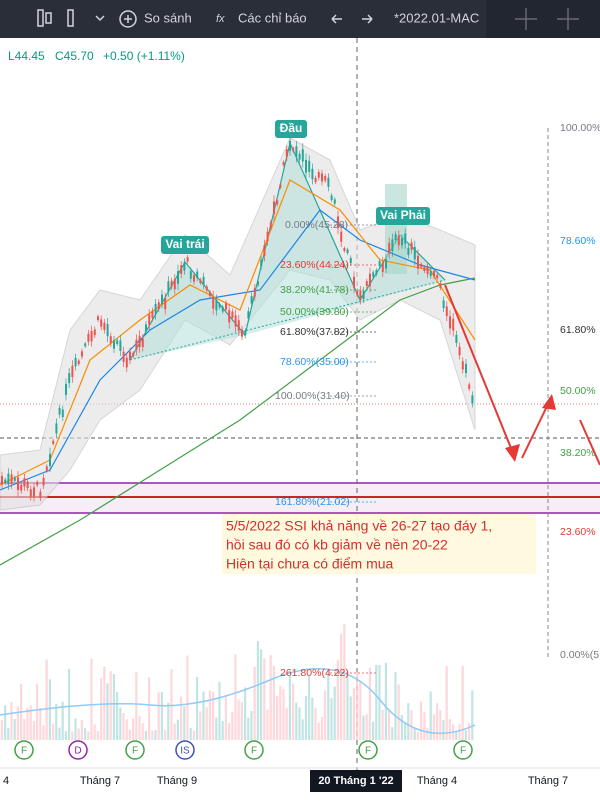 The image size is (600, 805). I want to click on compare-button: So sánh, so click(168, 17).